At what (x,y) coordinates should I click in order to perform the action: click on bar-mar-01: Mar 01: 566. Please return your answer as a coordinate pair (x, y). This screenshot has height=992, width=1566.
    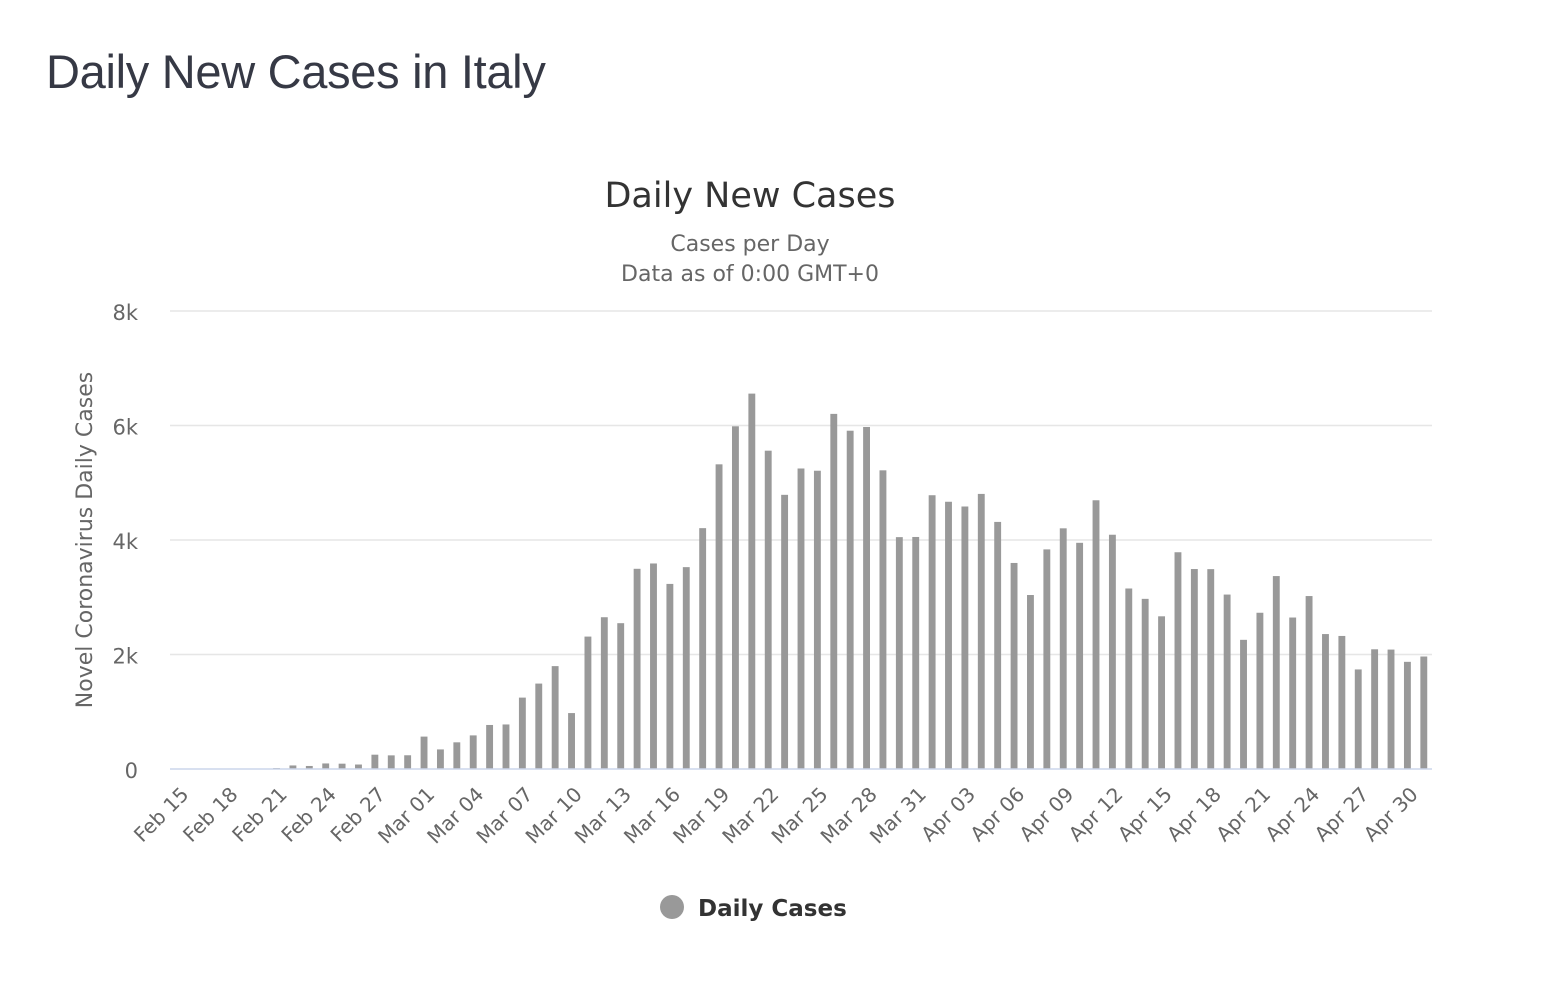
    Looking at the image, I should click on (424, 752).